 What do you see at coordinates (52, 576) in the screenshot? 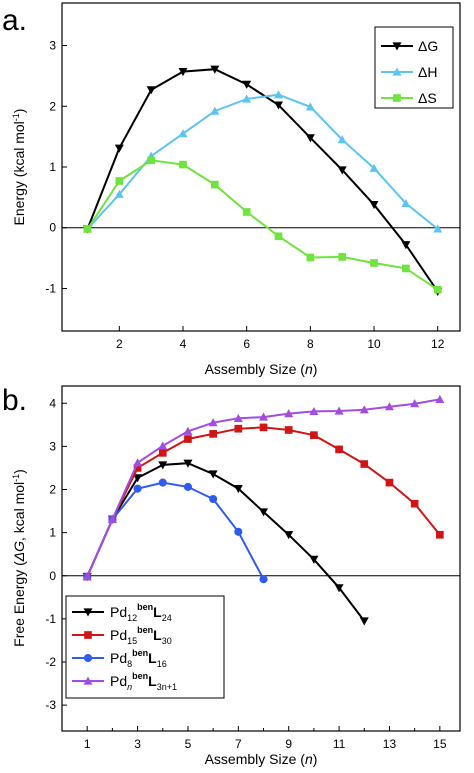
I see `panel-b-y-tick-label: 0` at bounding box center [52, 576].